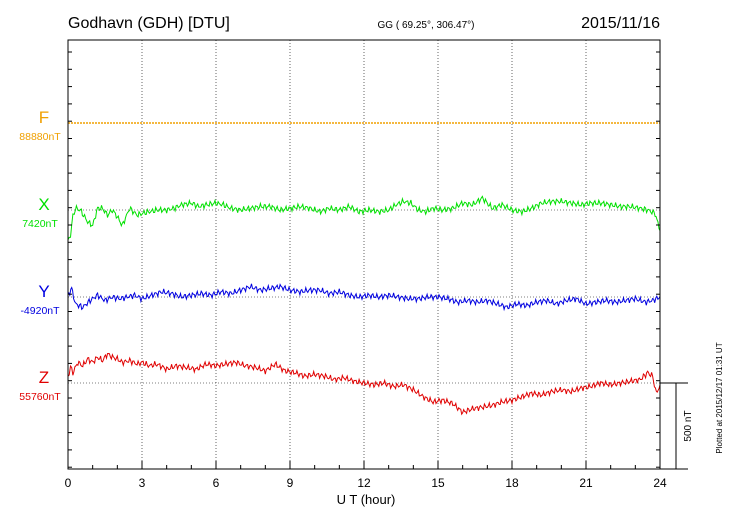 This screenshot has height=520, width=730. What do you see at coordinates (364, 384) in the screenshot?
I see `series-line-z` at bounding box center [364, 384].